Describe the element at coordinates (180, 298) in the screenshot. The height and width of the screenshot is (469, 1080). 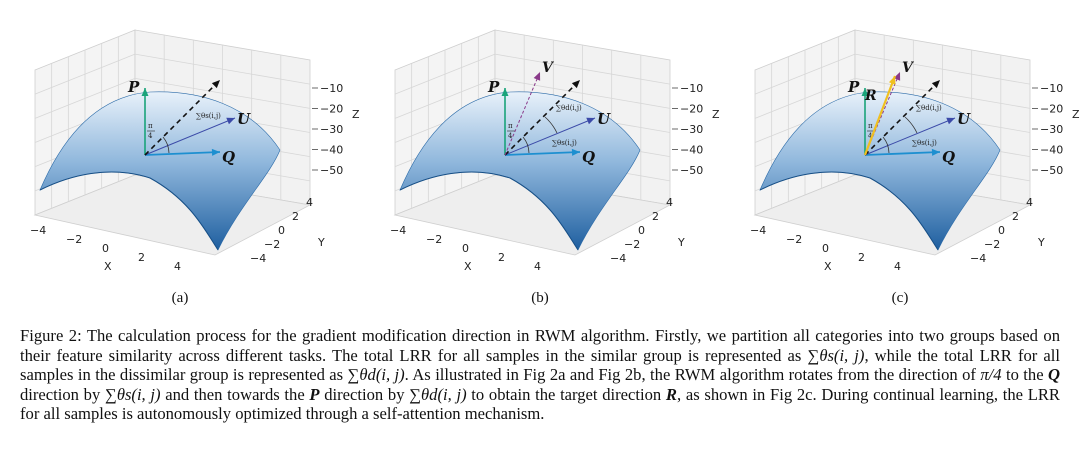
I see `panel-label-a: (a)` at that location.